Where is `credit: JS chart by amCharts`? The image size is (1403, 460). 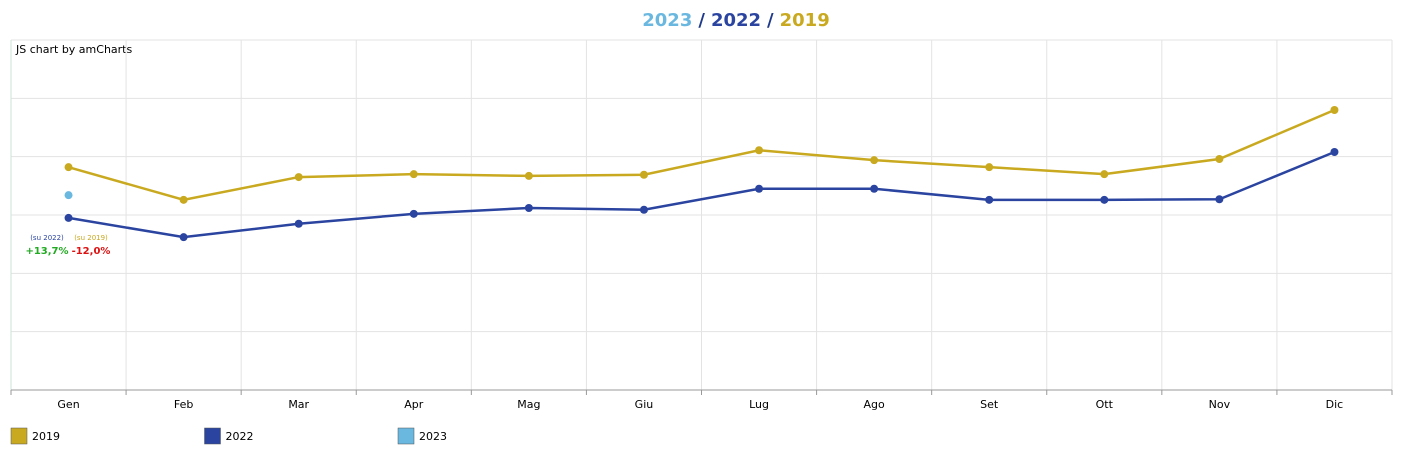
credit: JS chart by amCharts is located at coordinates (73, 49).